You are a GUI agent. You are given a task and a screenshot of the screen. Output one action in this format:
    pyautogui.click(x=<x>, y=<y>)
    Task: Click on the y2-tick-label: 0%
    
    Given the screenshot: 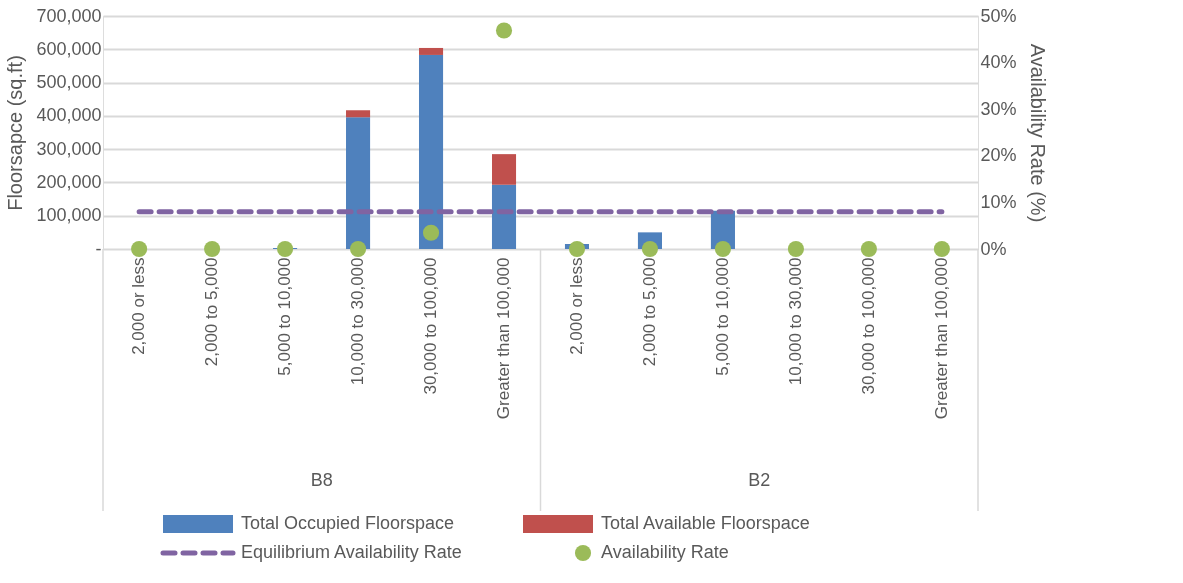 What is the action you would take?
    pyautogui.click(x=993, y=248)
    